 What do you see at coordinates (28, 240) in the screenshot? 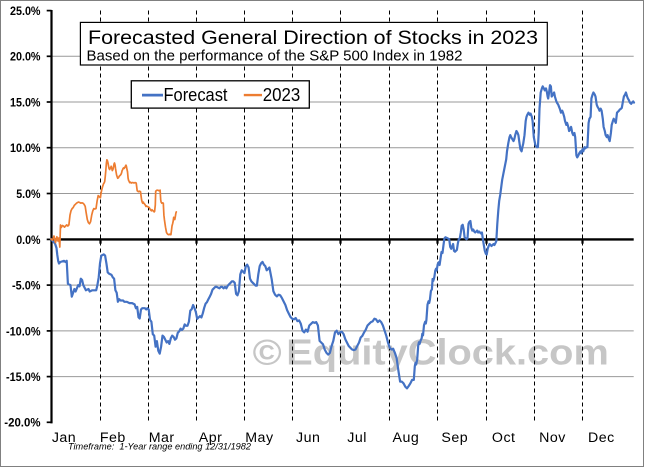
I see `svg-text: 0.0%` at bounding box center [28, 240].